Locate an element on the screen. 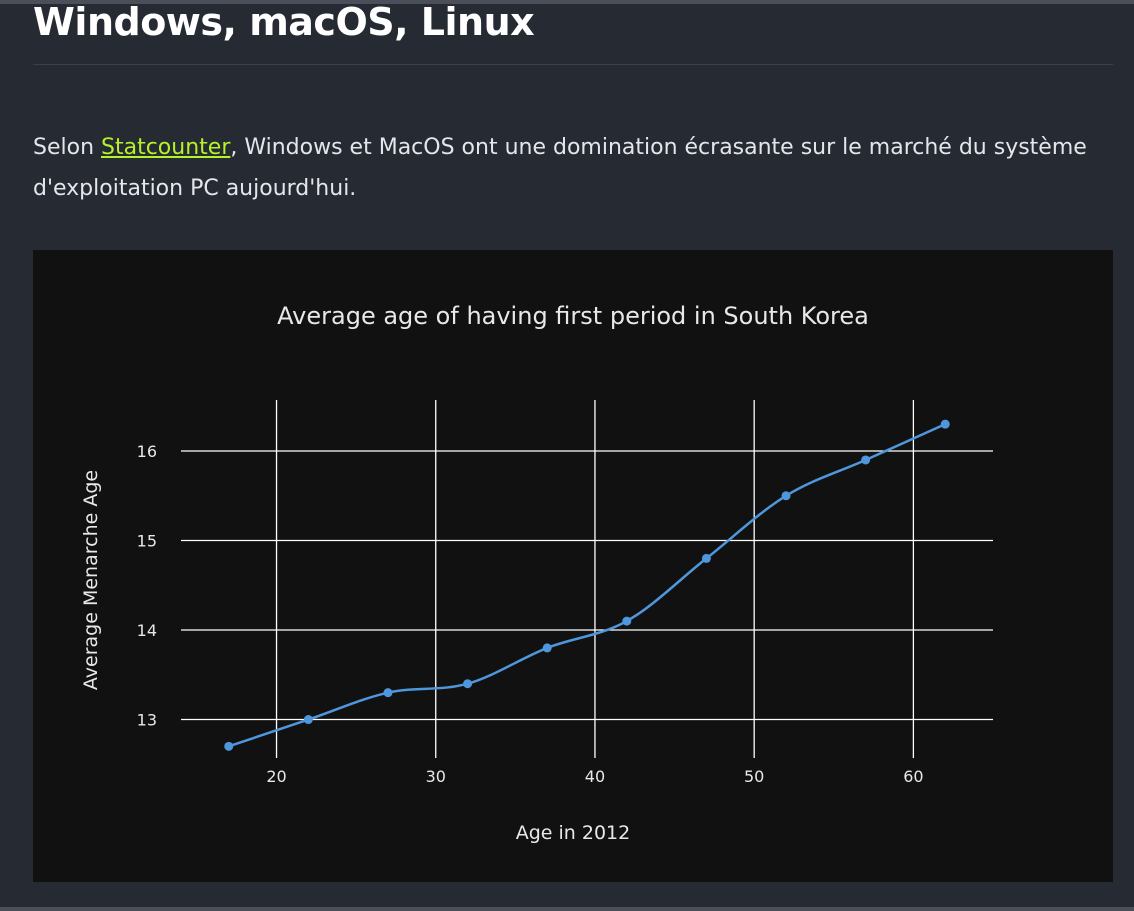  x-axis-label: Age in 2012 is located at coordinates (573, 833).